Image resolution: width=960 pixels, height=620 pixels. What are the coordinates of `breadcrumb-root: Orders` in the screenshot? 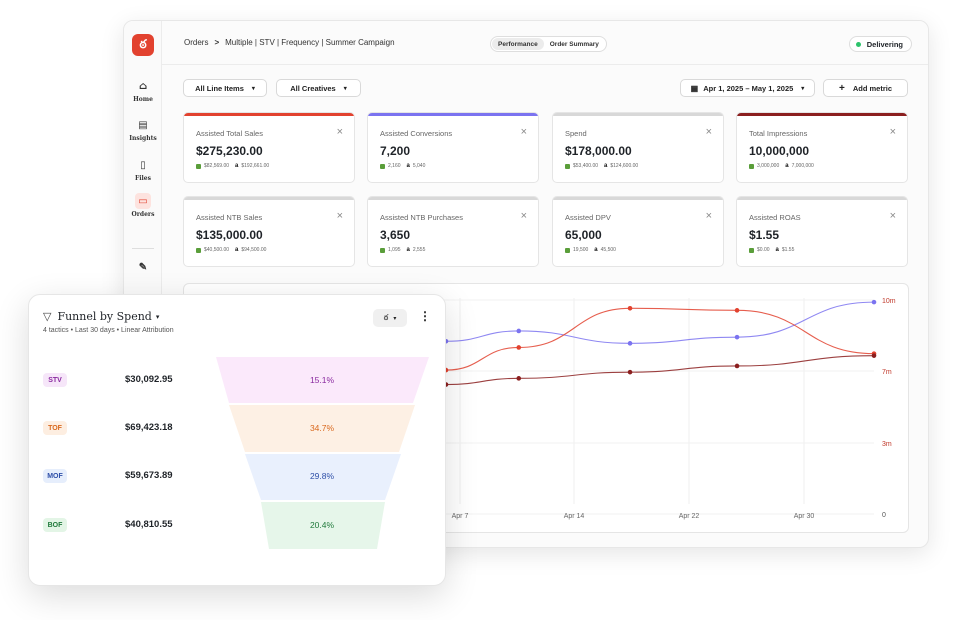 It's located at (196, 42).